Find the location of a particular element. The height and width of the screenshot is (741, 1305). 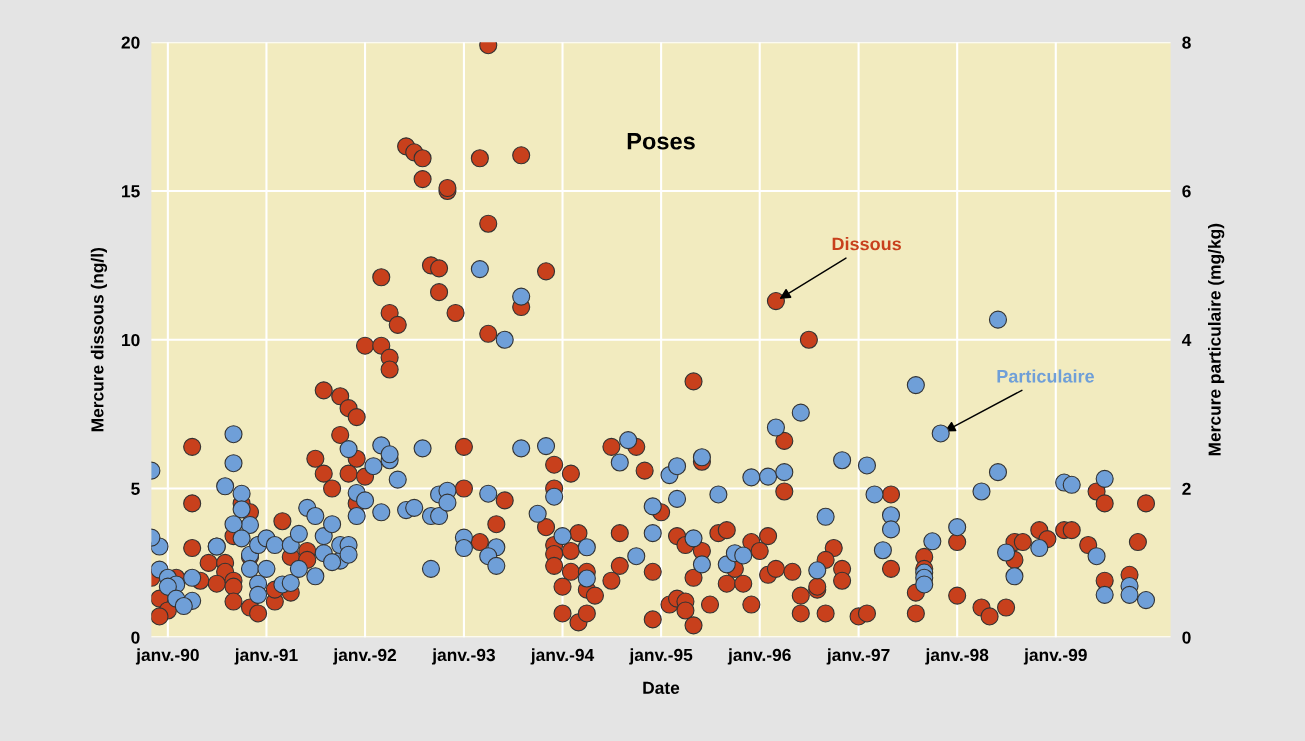

y2-tick-label: 8 is located at coordinates (1186, 42).